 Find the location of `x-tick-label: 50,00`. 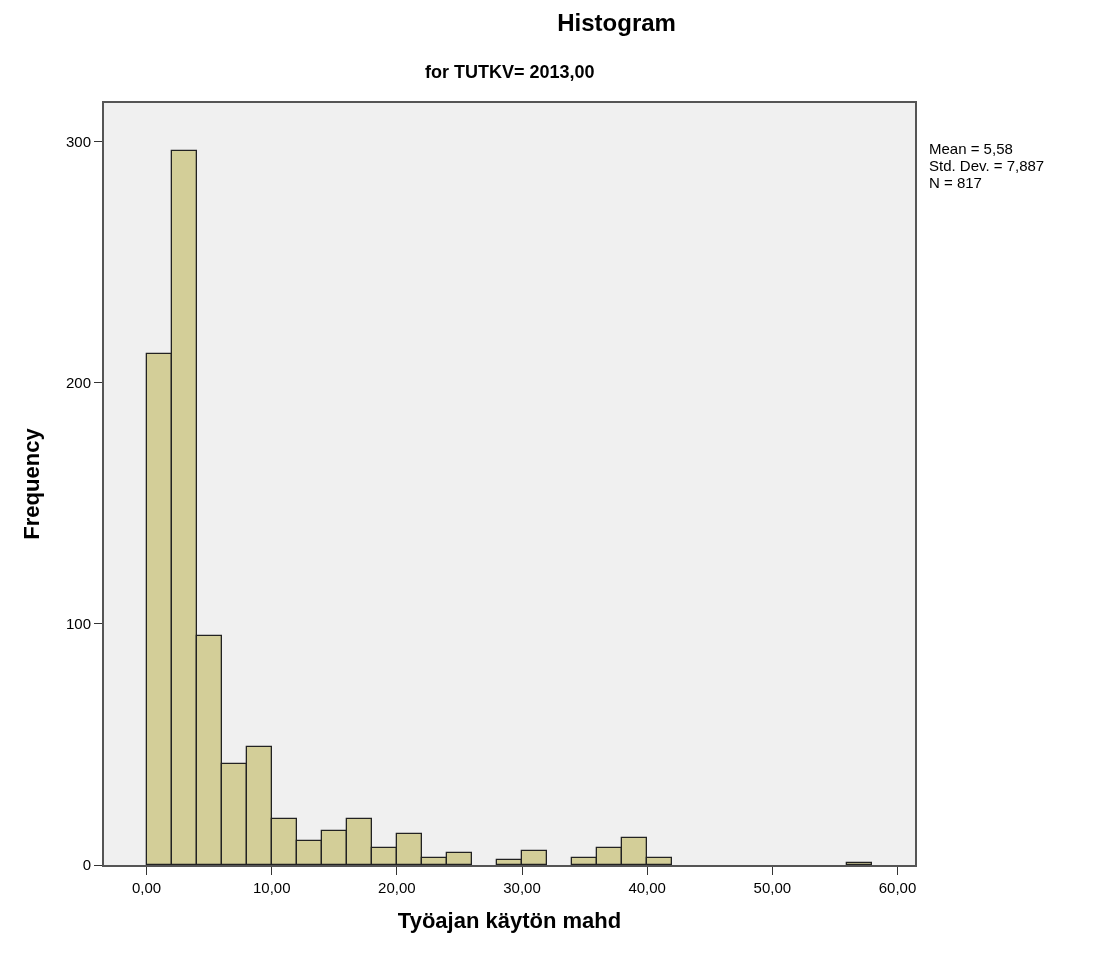

x-tick-label: 50,00 is located at coordinates (772, 887).